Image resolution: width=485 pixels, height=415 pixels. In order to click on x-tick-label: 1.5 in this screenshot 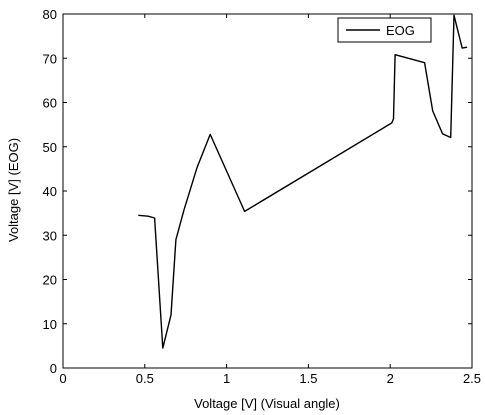, I will do `click(308, 378)`.